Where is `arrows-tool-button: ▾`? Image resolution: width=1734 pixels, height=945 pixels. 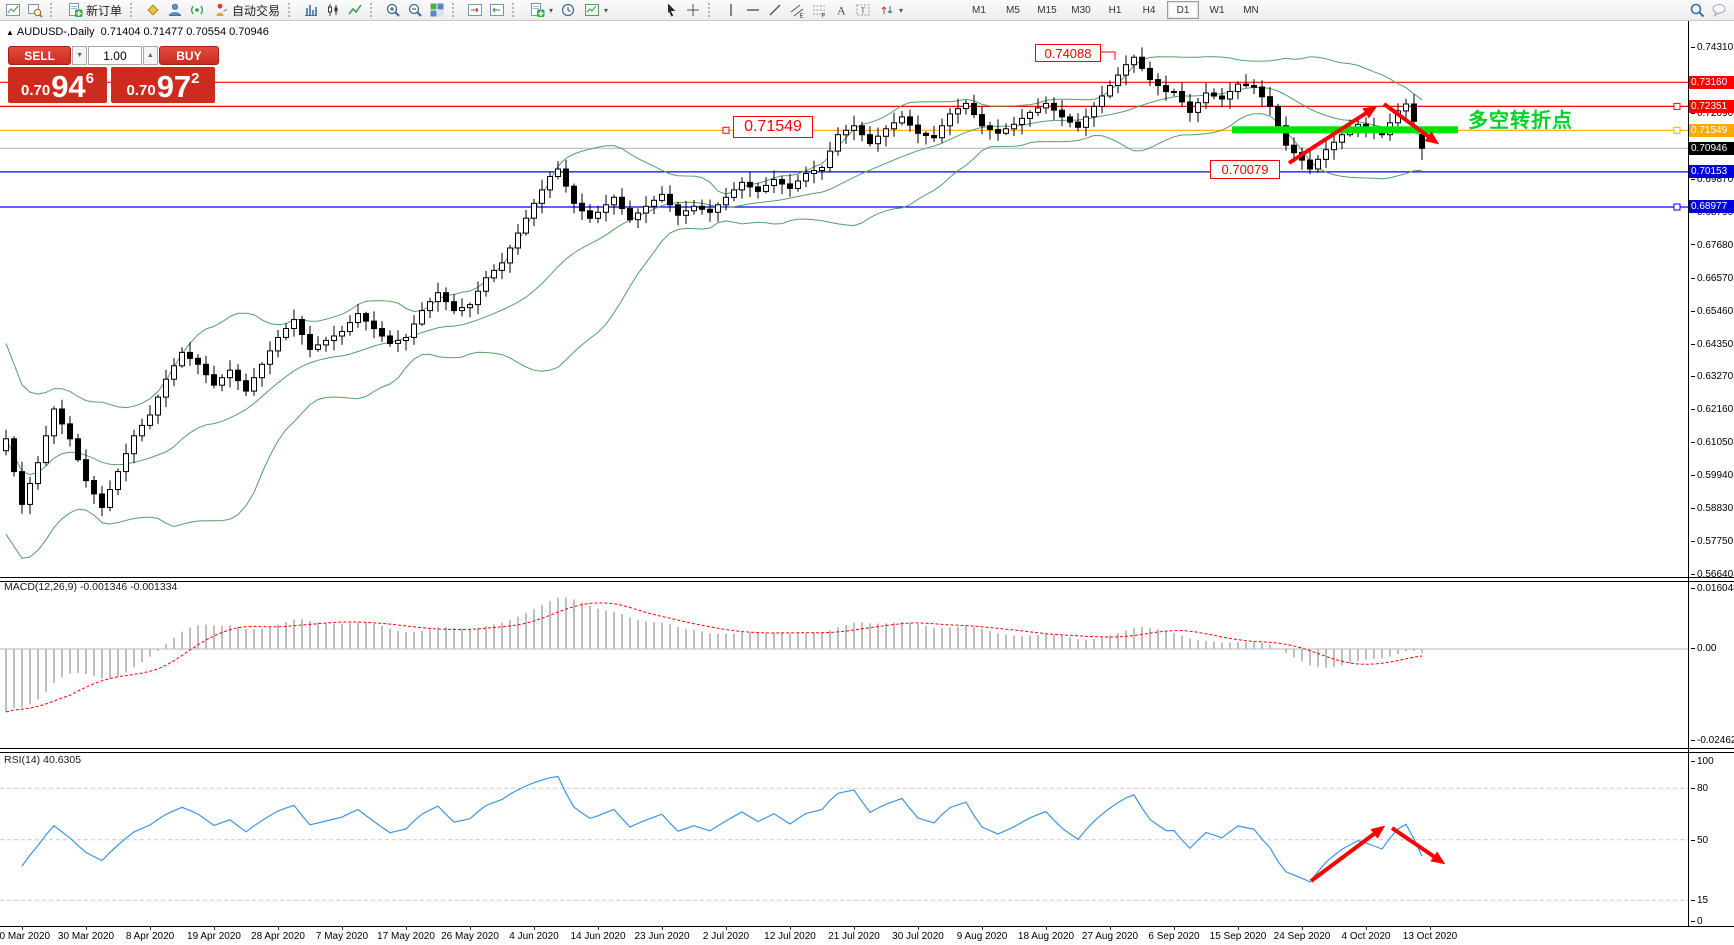 arrows-tool-button: ▾ is located at coordinates (890, 10).